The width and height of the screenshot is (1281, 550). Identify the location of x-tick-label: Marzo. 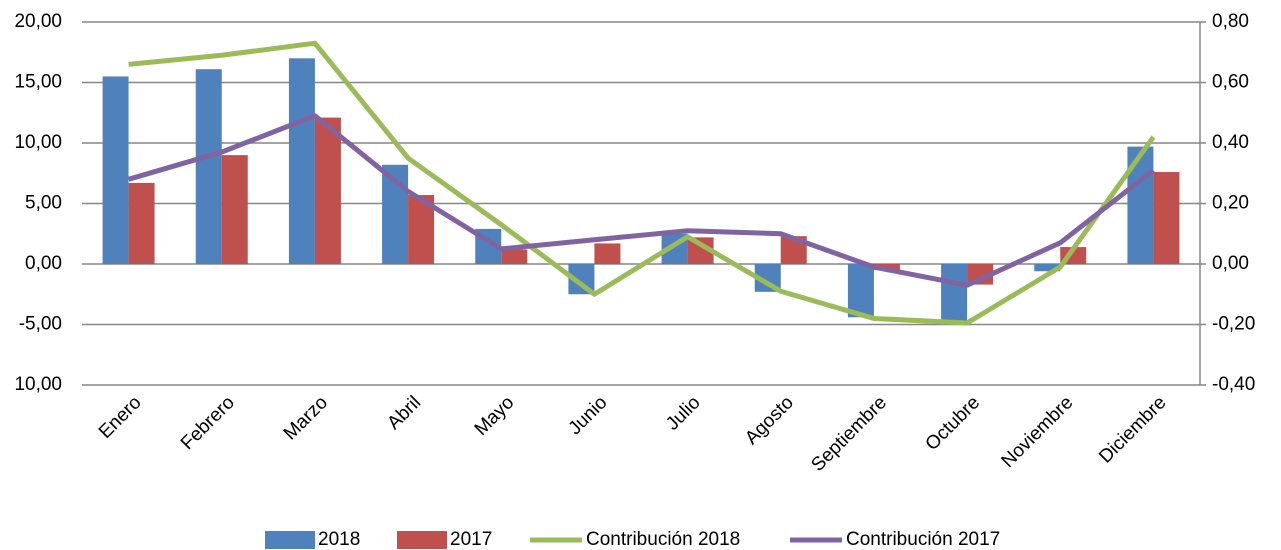
(306, 418).